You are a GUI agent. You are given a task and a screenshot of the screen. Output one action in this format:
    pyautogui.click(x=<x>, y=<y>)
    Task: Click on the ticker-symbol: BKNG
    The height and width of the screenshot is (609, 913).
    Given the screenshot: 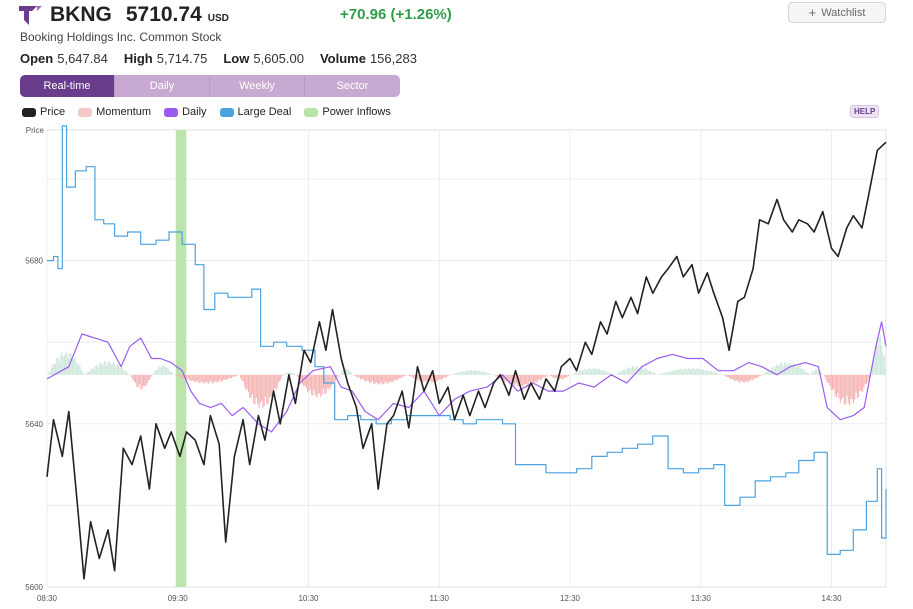 What is the action you would take?
    pyautogui.click(x=81, y=14)
    